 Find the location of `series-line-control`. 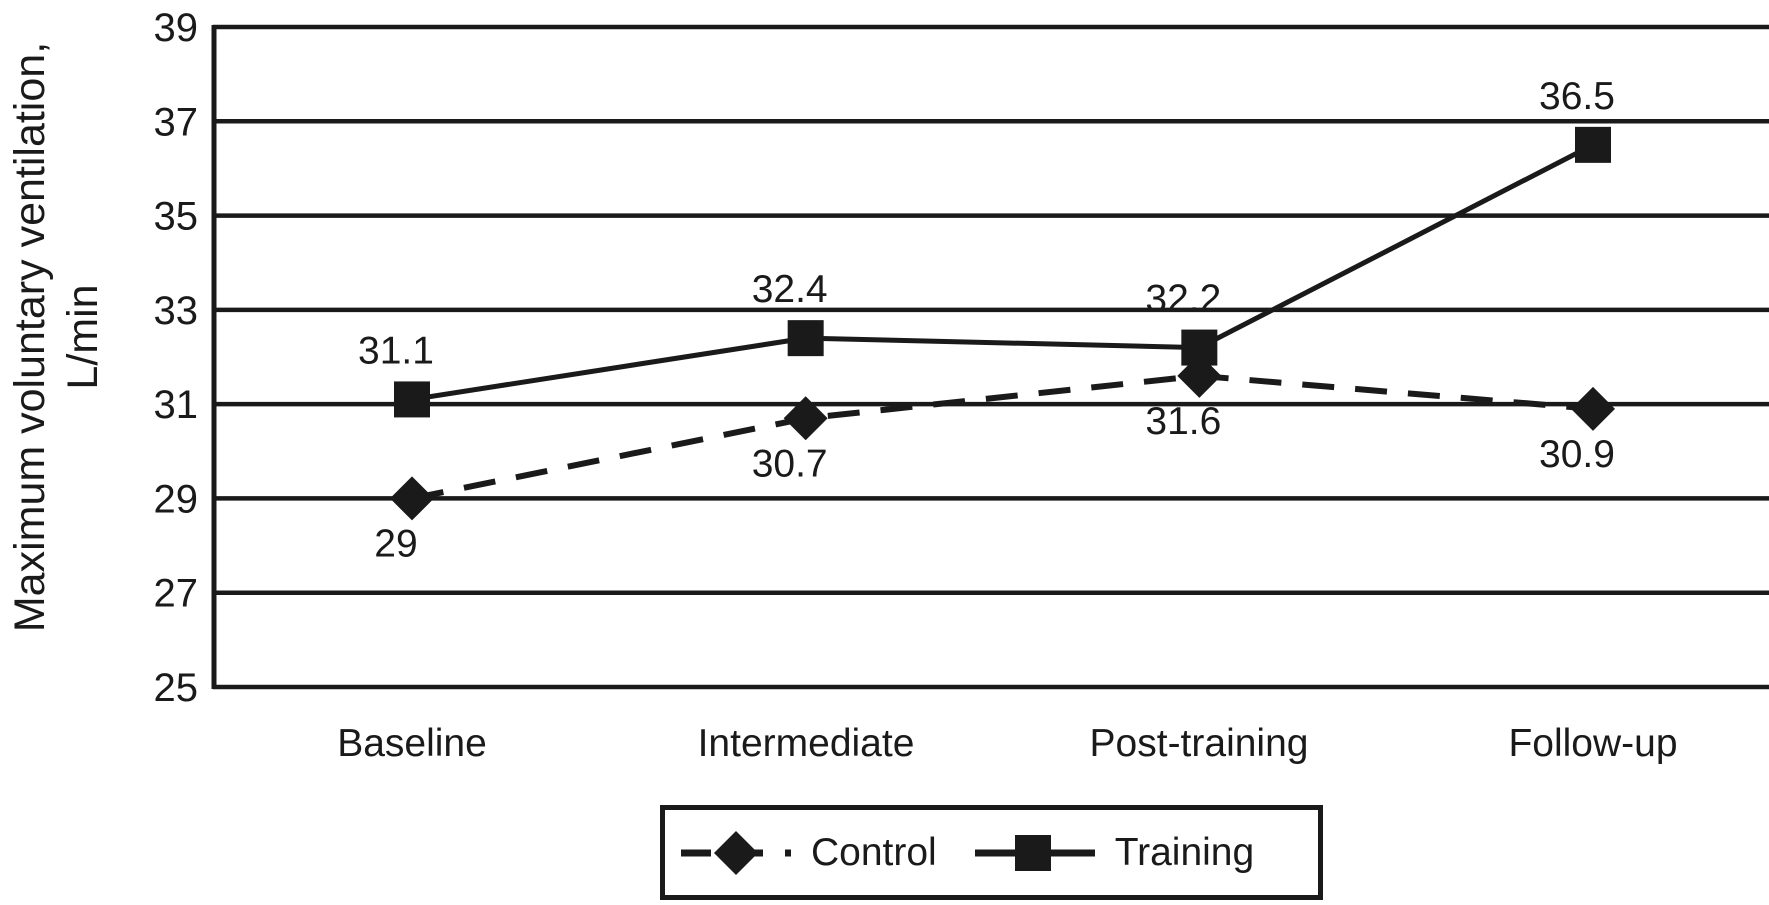

series-line-control is located at coordinates (1002, 437).